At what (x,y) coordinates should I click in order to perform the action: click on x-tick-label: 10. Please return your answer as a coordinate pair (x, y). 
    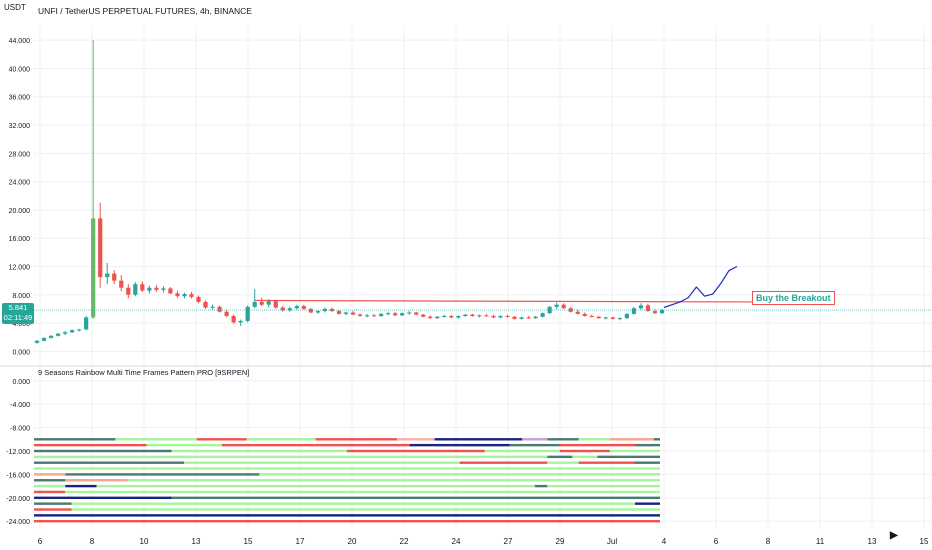
    Looking at the image, I should click on (144, 541).